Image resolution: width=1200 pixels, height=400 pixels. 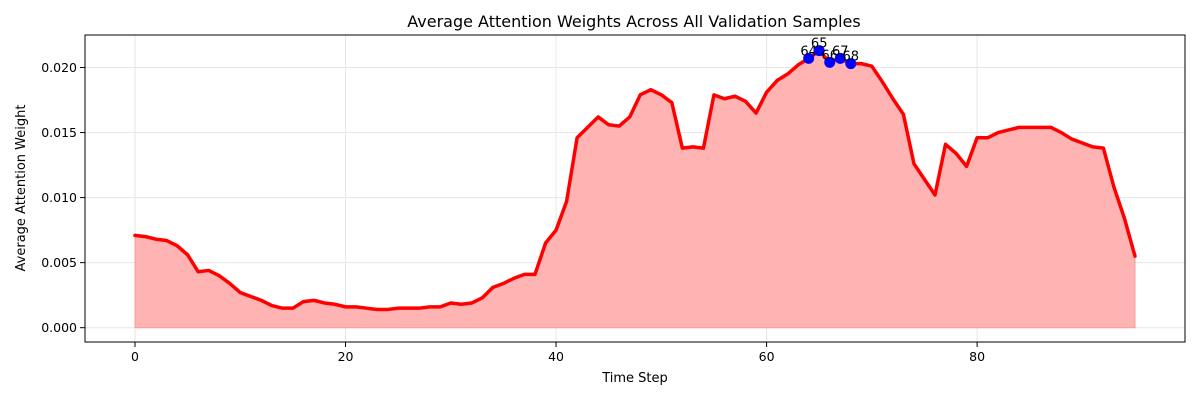 I want to click on x-tick-label: 0, so click(x=135, y=356).